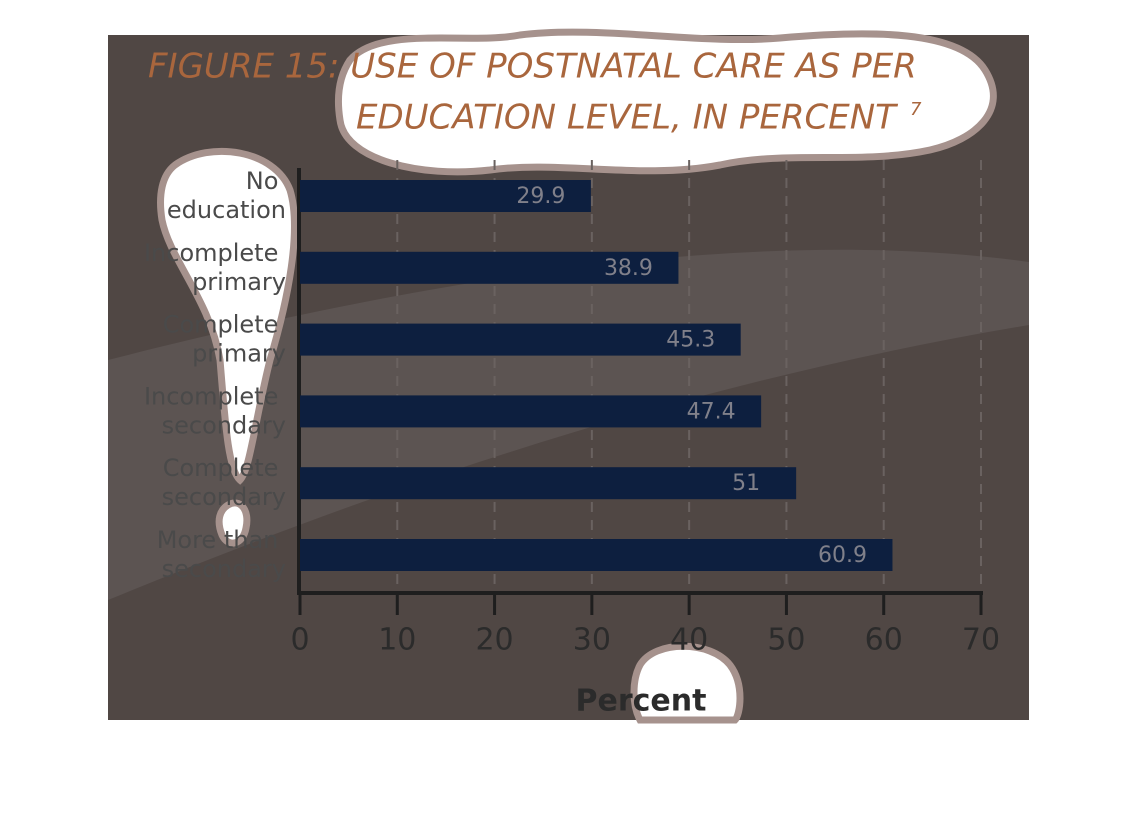 This screenshot has height=816, width=1138. Describe the element at coordinates (786, 640) in the screenshot. I see `x-tick-label: 50` at that location.